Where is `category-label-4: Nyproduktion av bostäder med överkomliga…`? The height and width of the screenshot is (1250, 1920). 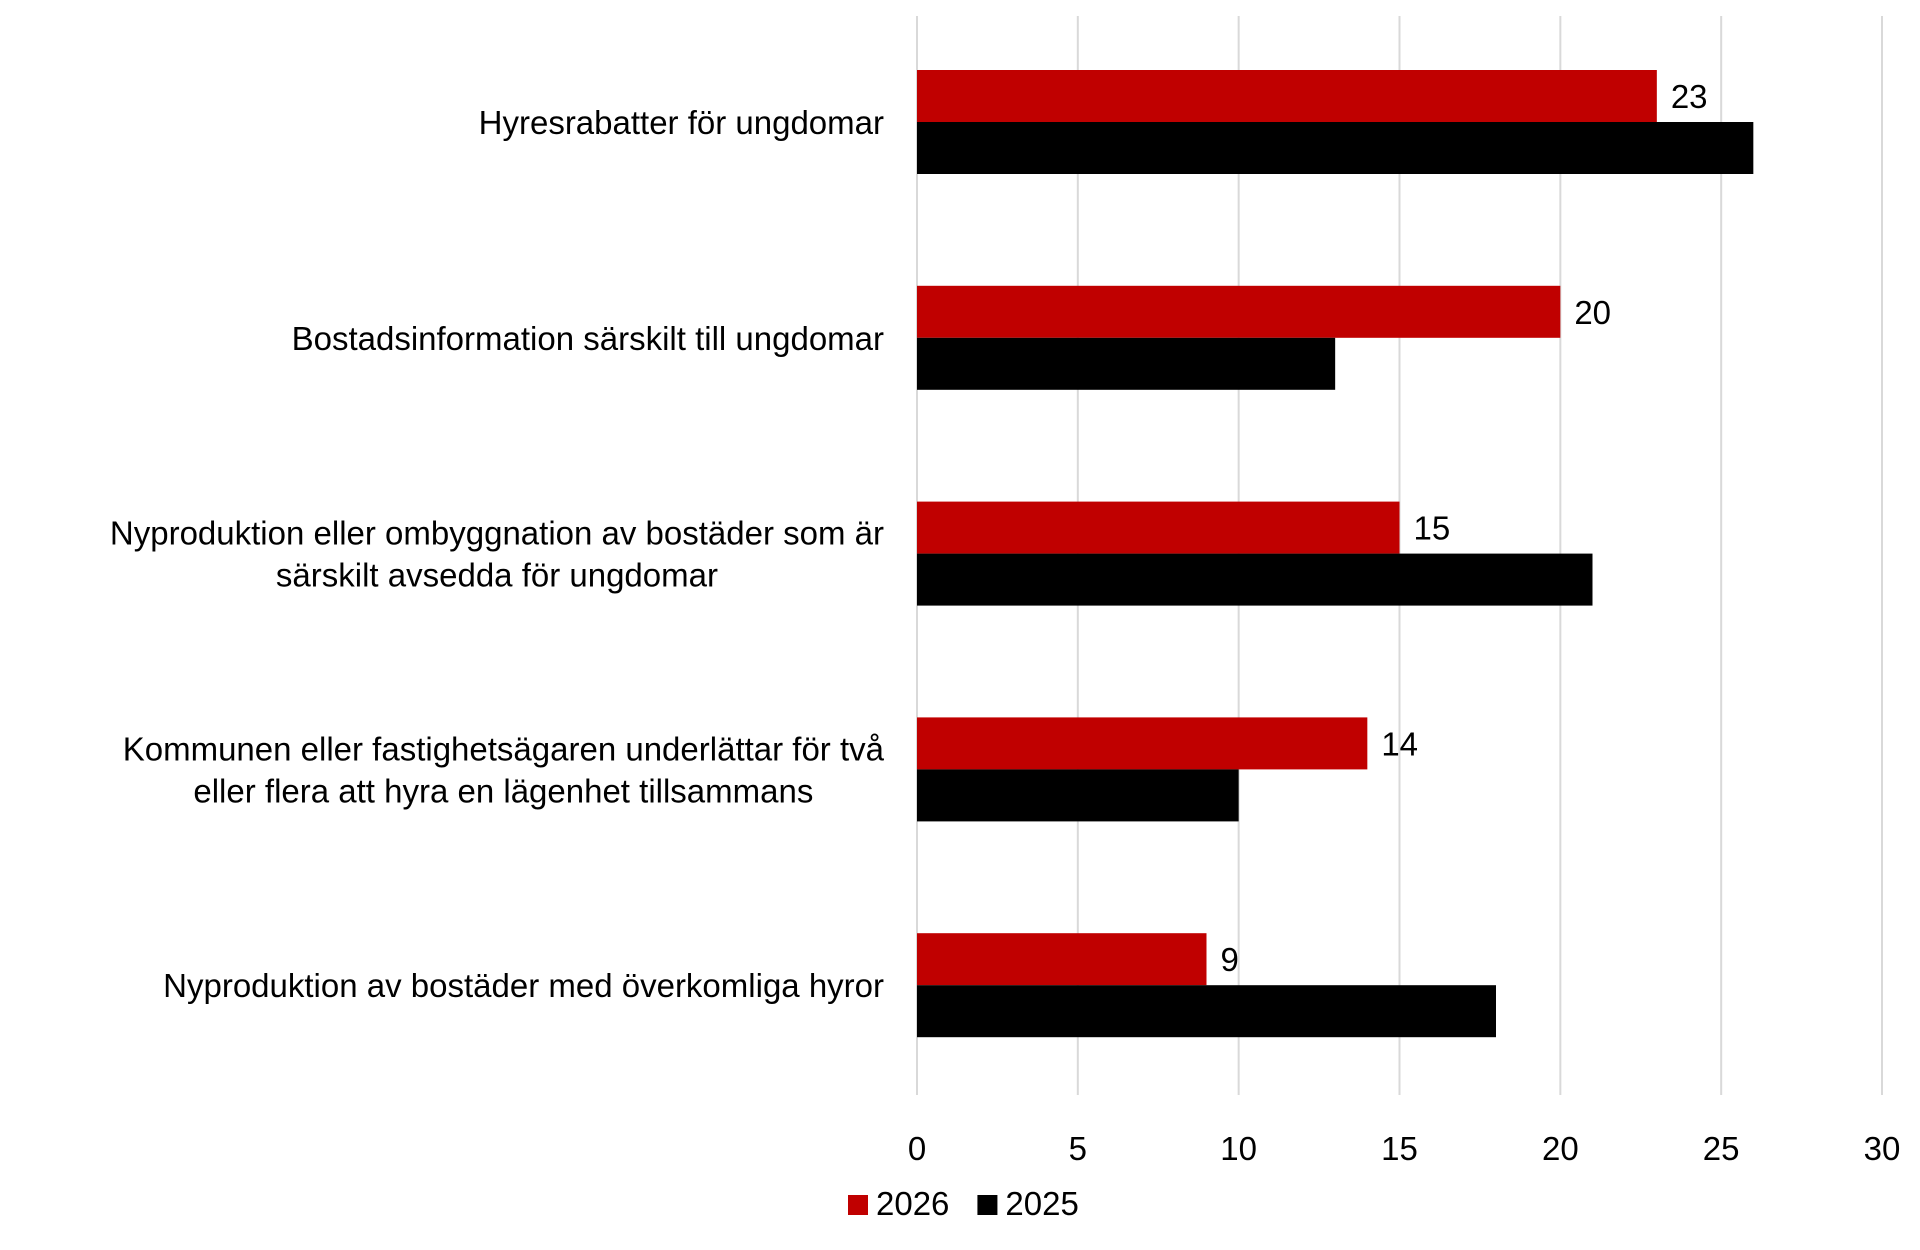 category-label-4: Nyproduktion av bostäder med överkomliga… is located at coordinates (523, 985).